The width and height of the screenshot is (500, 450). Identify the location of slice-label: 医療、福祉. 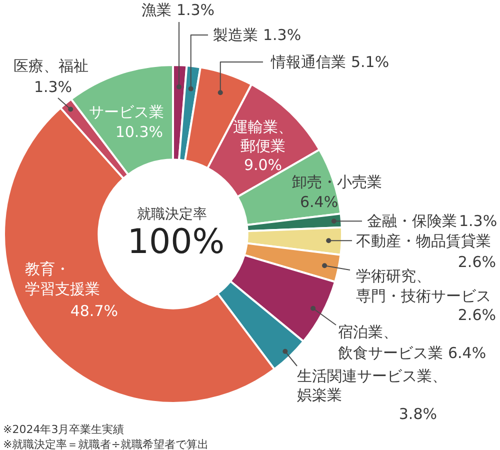
(51, 65).